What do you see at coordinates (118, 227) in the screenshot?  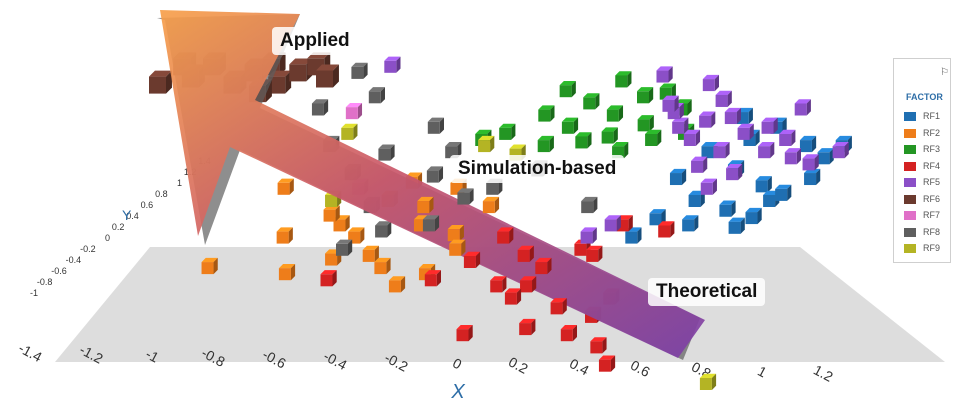 I see `y-tick-label: 0.2` at bounding box center [118, 227].